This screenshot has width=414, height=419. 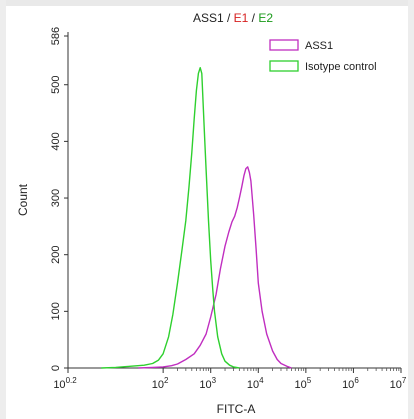 I want to click on x-tick-label: 10⁶, so click(x=350, y=383).